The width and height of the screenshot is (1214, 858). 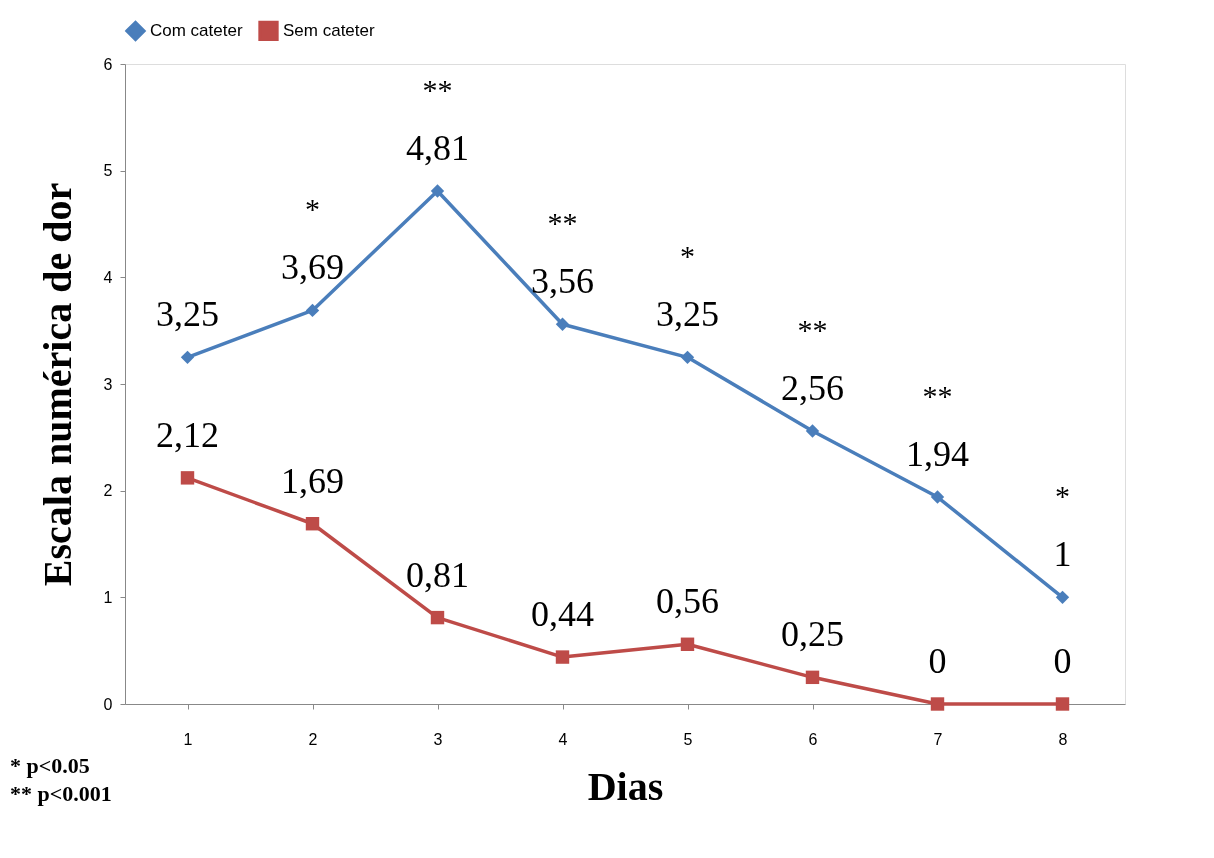 I want to click on y-tick-label: 4, so click(x=108, y=277).